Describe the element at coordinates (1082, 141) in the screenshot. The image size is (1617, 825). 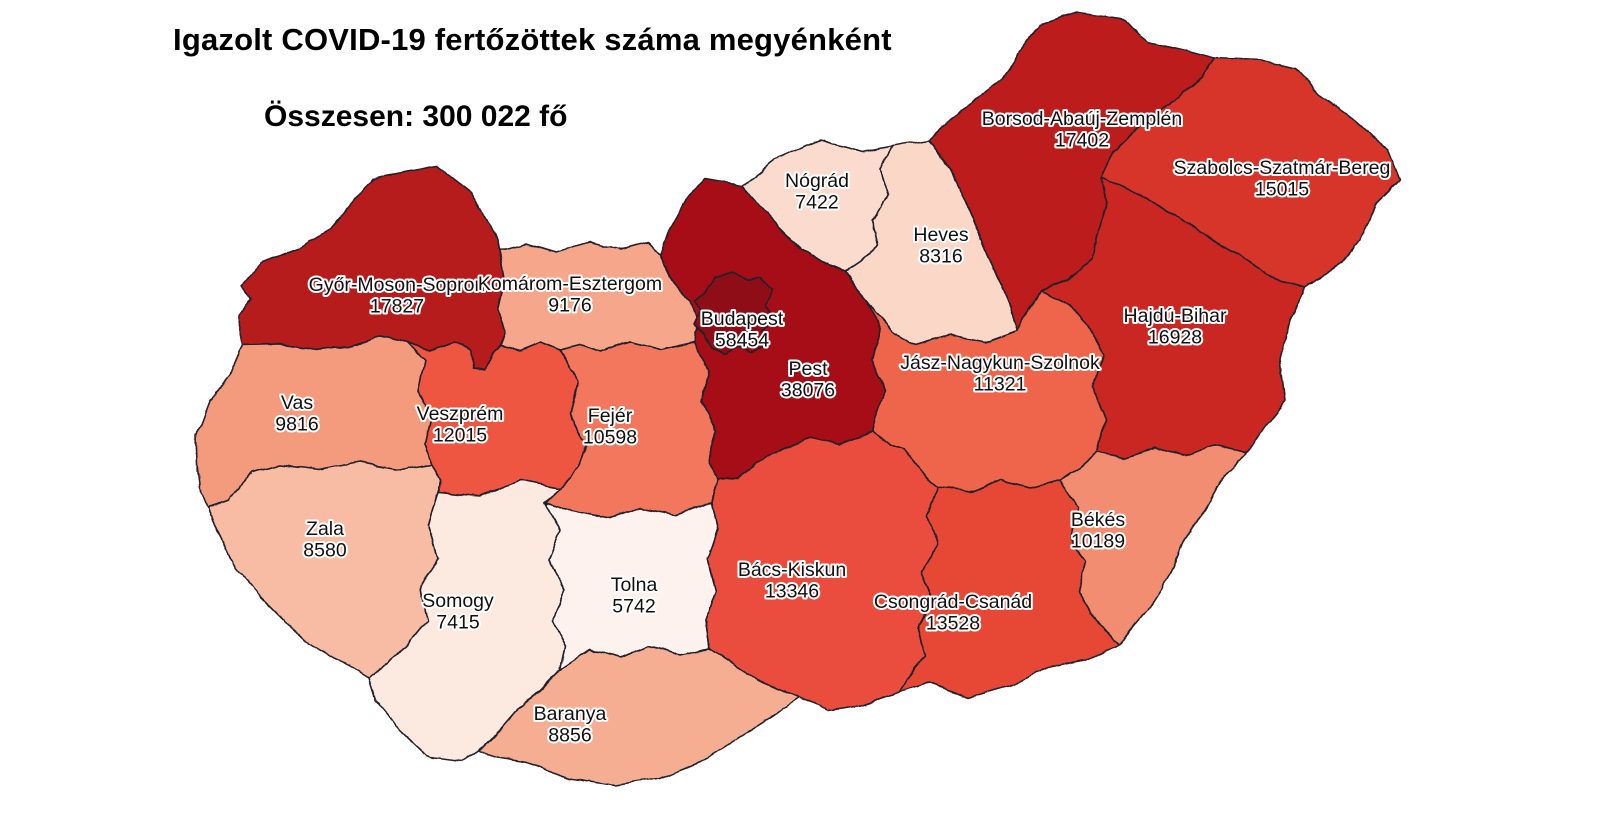
I see `county-value: 17402` at that location.